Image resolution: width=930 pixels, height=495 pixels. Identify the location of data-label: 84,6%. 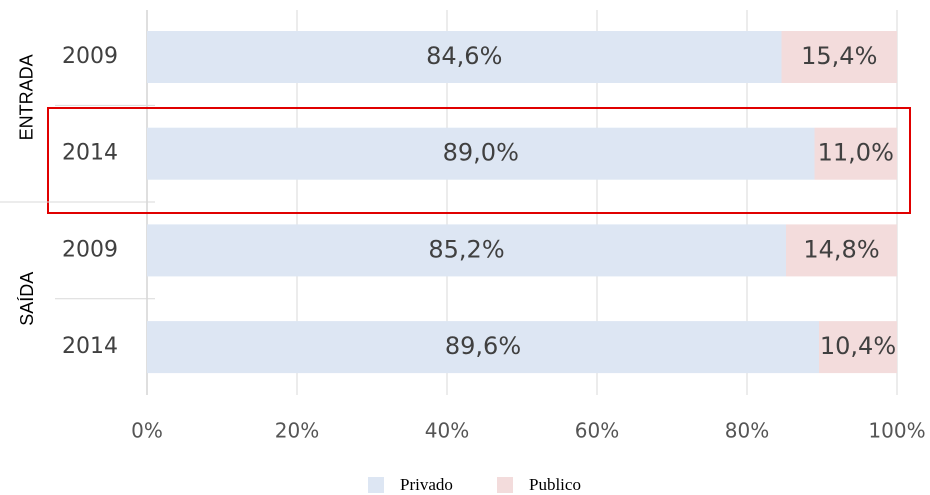
(464, 56).